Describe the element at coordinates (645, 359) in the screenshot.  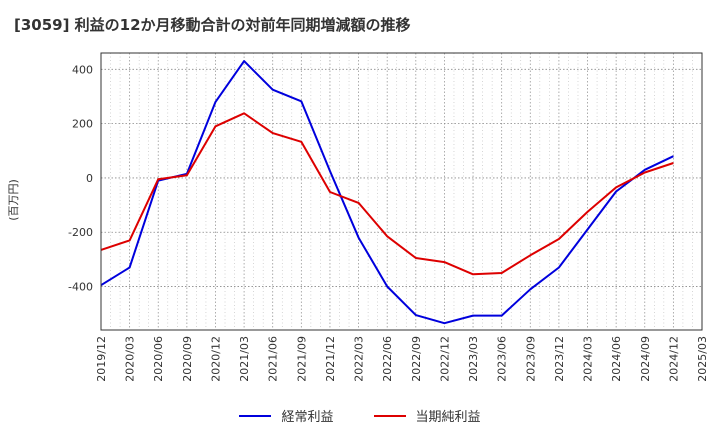
I see `x-tick-label: 2024/09` at that location.